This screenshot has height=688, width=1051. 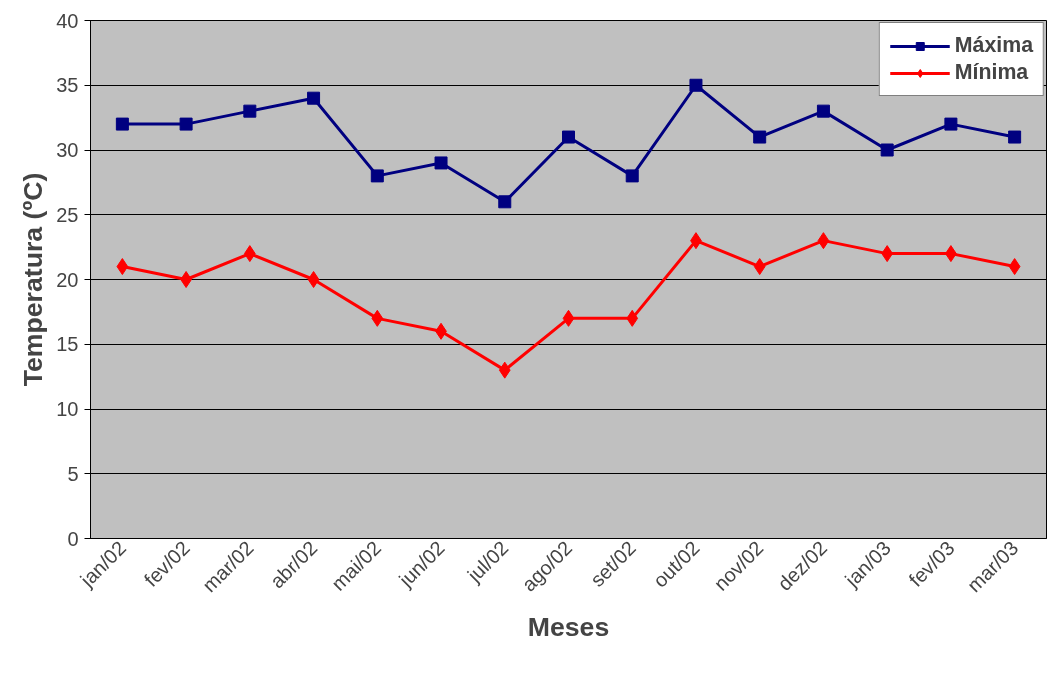 I want to click on y-tick-label: 10, so click(x=67, y=409).